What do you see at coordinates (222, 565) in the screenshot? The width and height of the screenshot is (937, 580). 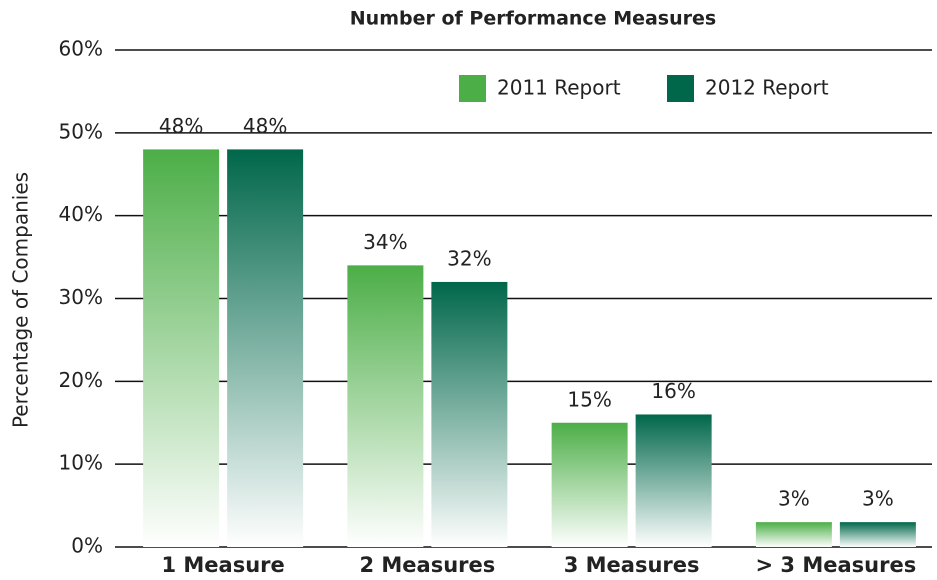 I see `x-tick-label: 1 Measure` at bounding box center [222, 565].